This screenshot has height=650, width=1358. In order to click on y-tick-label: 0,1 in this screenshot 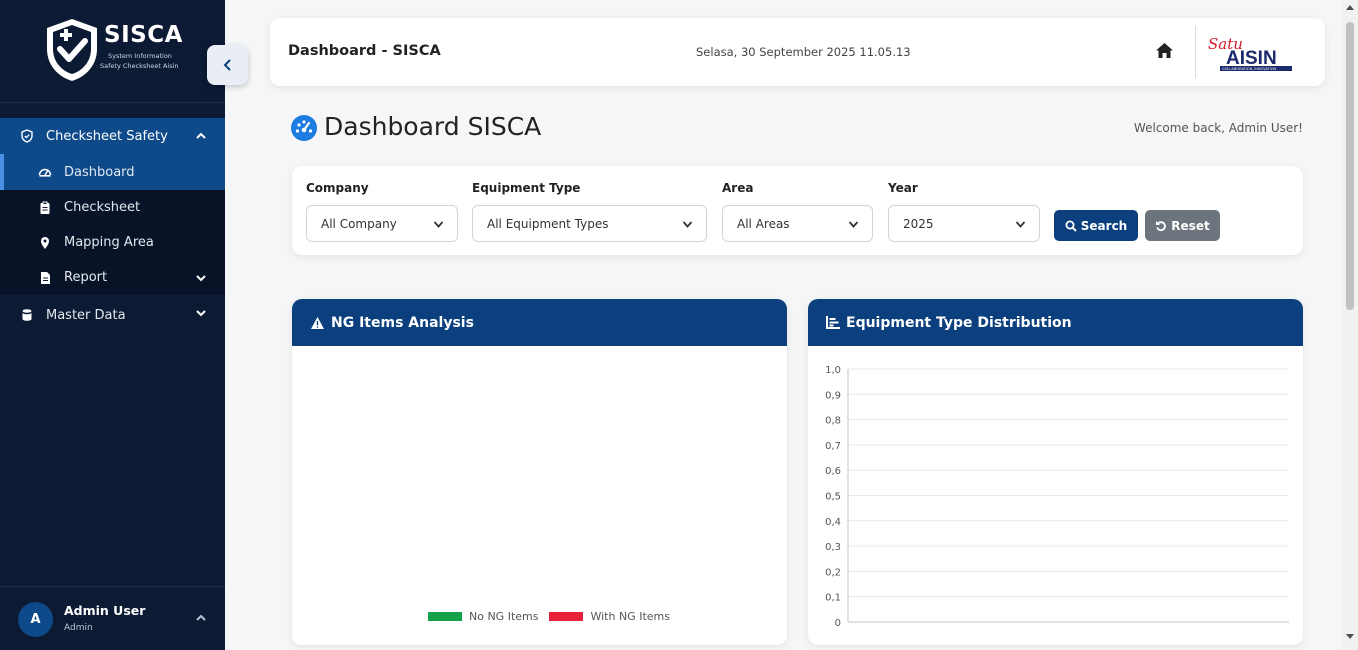, I will do `click(833, 598)`.